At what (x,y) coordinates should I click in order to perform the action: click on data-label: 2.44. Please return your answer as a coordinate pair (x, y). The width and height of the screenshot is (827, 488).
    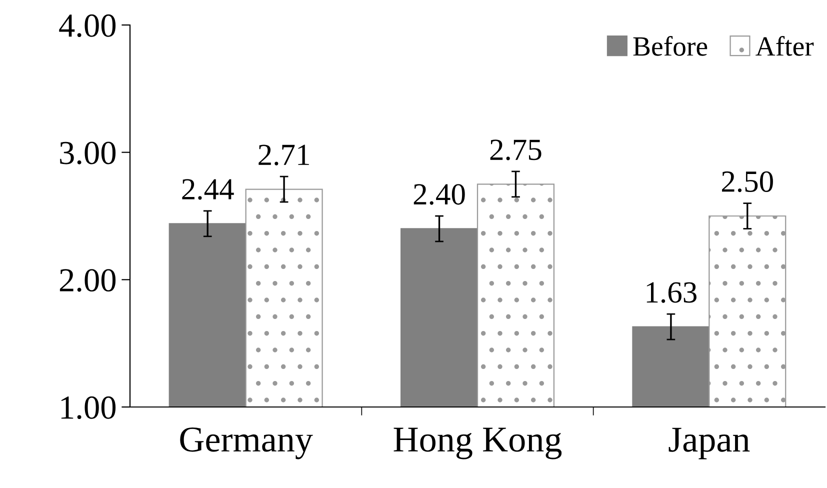
    Looking at the image, I should click on (208, 189).